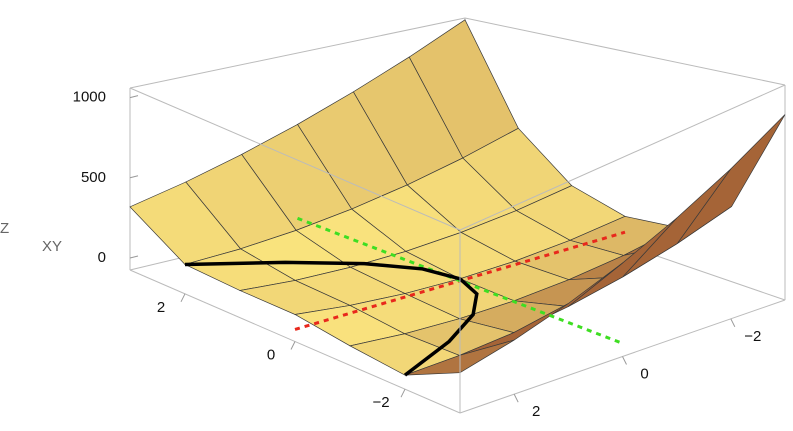  What do you see at coordinates (161, 307) in the screenshot?
I see `x-tick-label: 2` at bounding box center [161, 307].